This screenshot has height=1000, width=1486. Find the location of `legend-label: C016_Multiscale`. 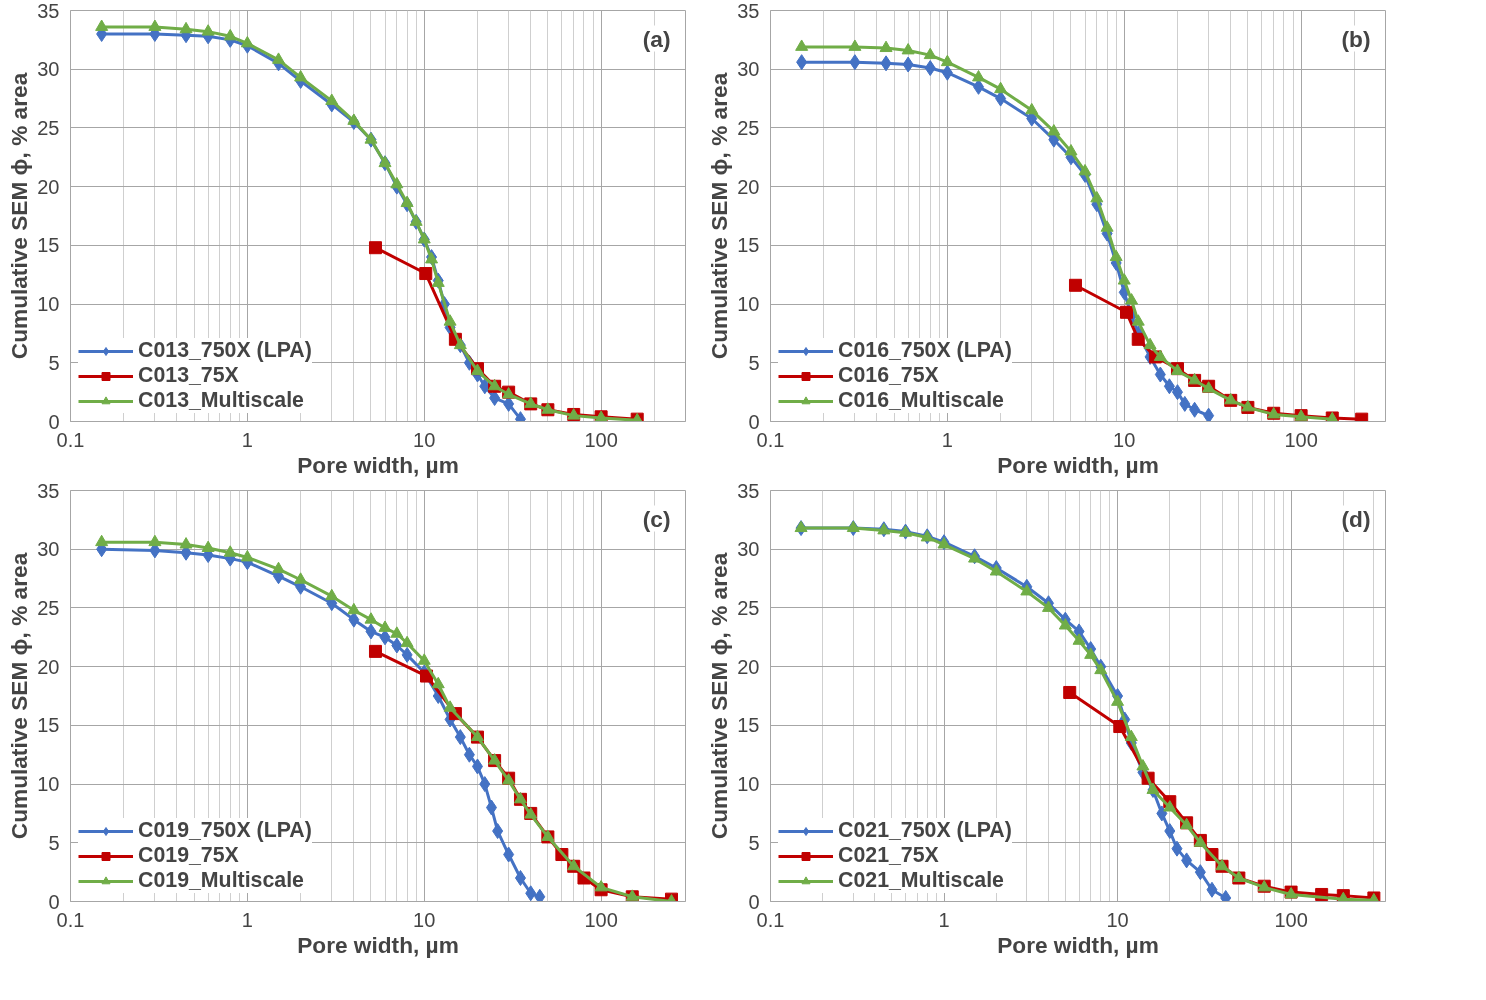

legend-label: C016_Multiscale is located at coordinates (921, 400).